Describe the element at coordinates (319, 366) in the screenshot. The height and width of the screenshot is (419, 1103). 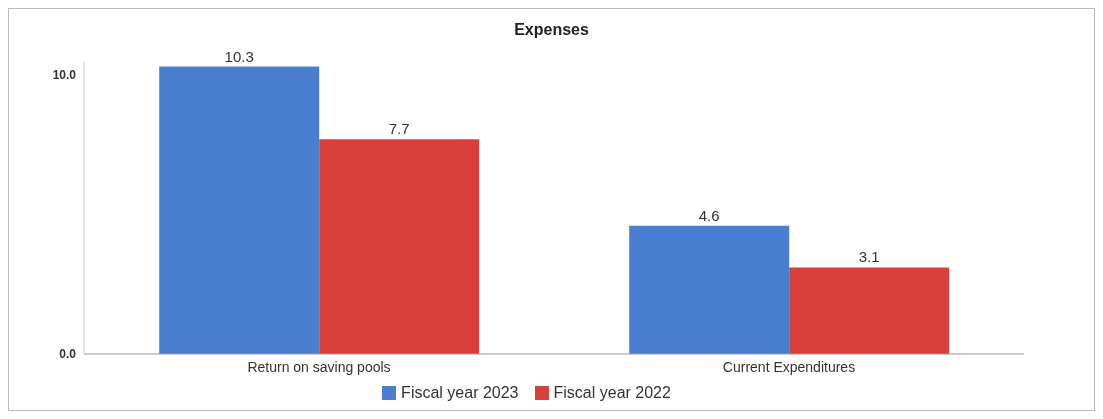
I see `x-tick-label: Return on saving pools` at that location.